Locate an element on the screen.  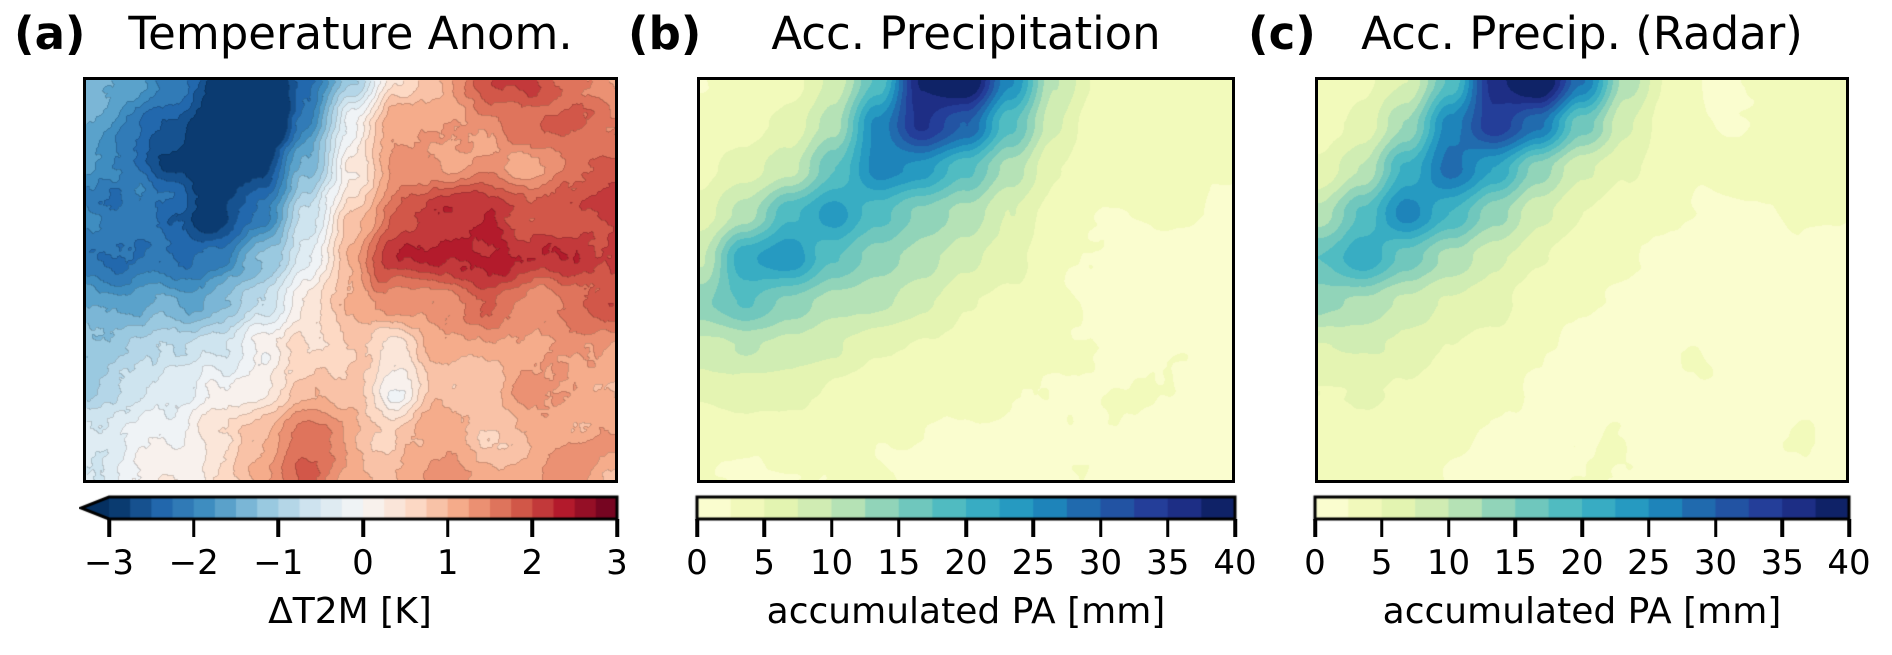
panel-b-colorbar-tick-label: 10 is located at coordinates (831, 563).